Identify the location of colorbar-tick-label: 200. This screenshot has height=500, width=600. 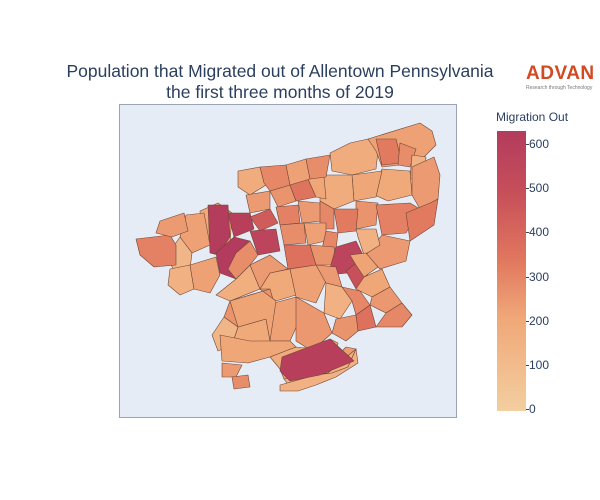
(539, 321).